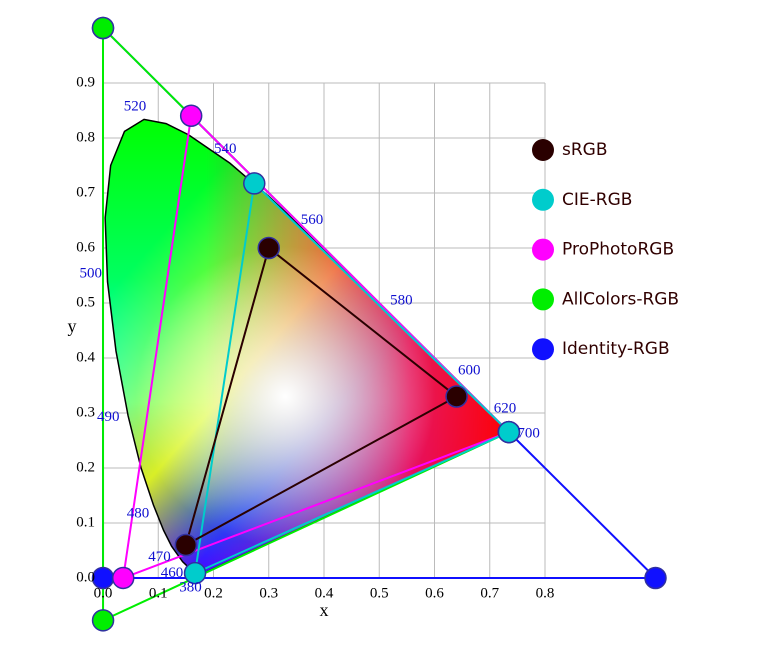 This screenshot has width=768, height=671. I want to click on x-tick-label: 0.7, so click(489, 593).